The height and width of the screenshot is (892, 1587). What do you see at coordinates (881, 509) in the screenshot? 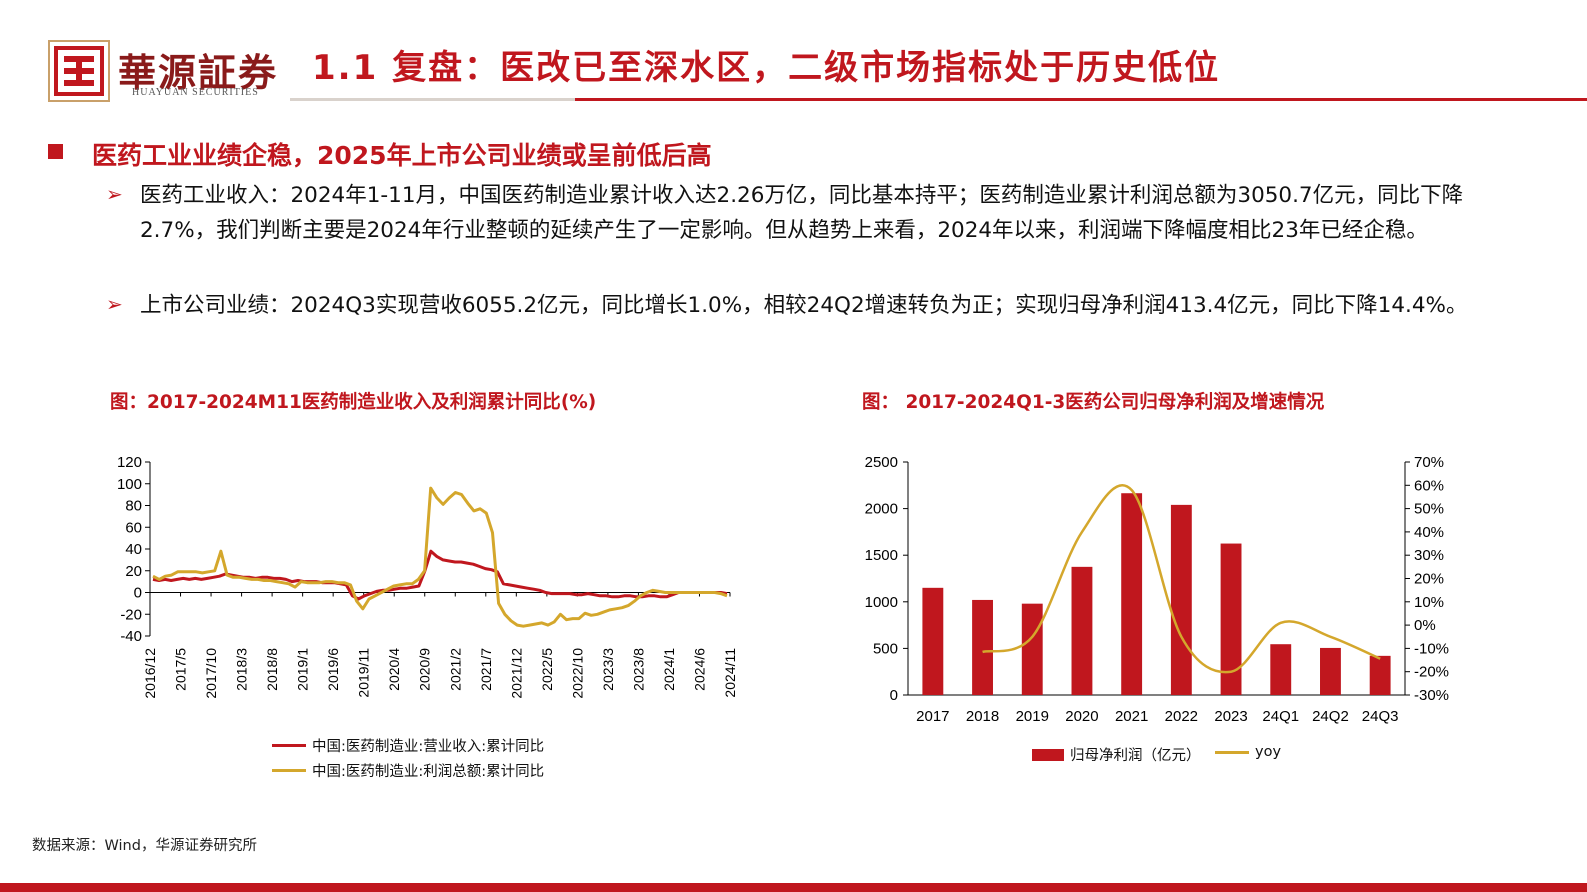
I see `left-y-tick-label: 2000` at bounding box center [881, 509].